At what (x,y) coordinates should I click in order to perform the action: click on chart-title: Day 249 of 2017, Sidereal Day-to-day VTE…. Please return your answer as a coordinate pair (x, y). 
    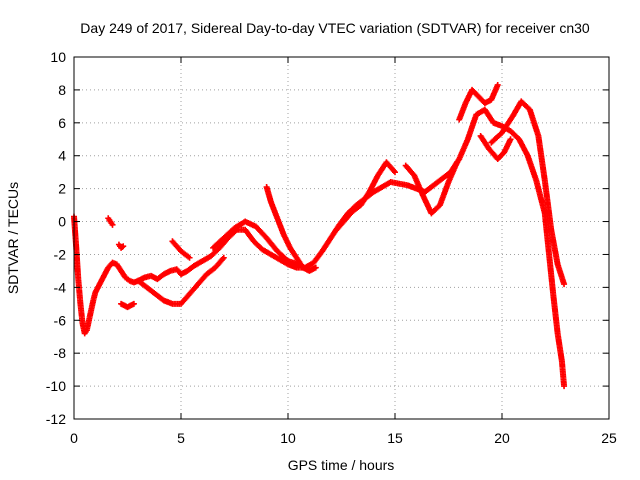
    Looking at the image, I should click on (335, 28).